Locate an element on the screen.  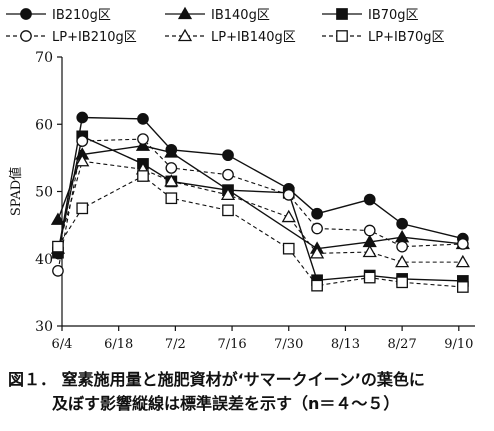
y-tick-label: 50 is located at coordinates (44, 193).